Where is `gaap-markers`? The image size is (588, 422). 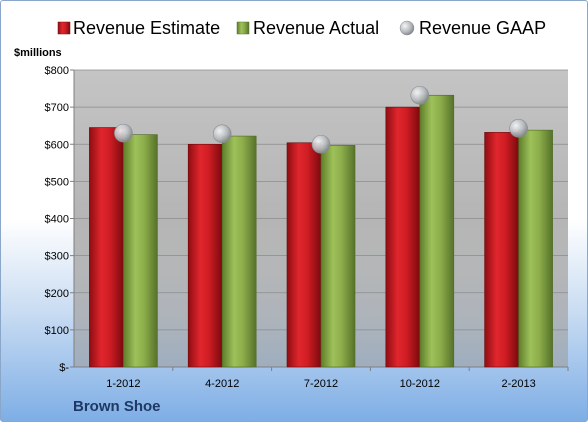 gaap-markers is located at coordinates (321, 119).